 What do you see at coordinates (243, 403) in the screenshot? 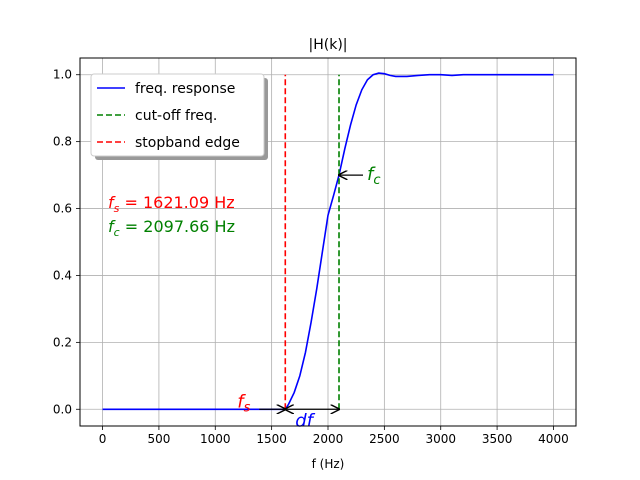
I see `fs-label: fs` at bounding box center [243, 403].